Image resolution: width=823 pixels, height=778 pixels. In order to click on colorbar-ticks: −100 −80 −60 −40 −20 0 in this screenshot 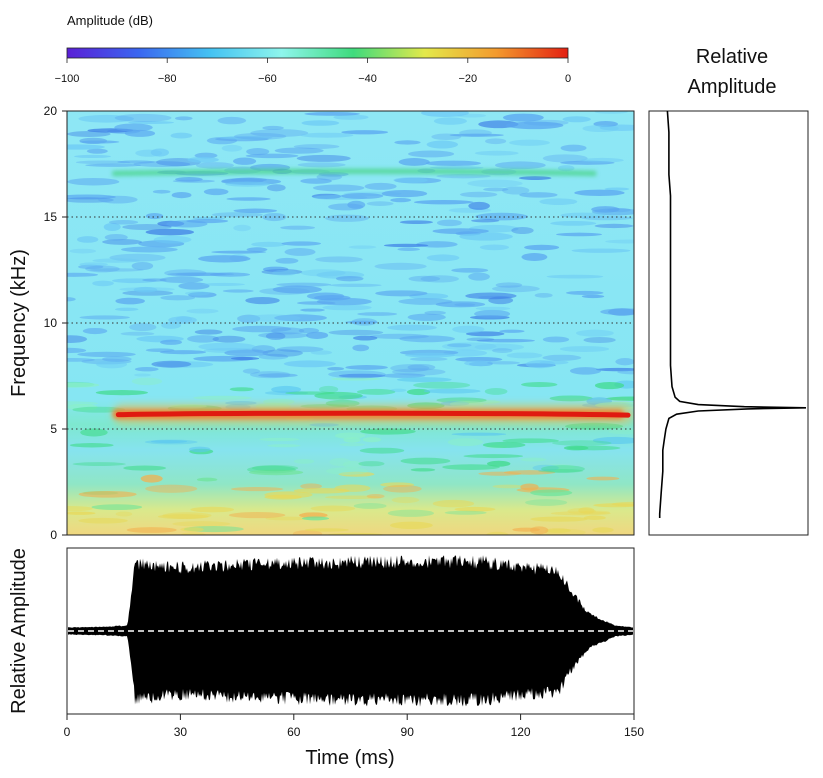, I will do `click(313, 71)`.